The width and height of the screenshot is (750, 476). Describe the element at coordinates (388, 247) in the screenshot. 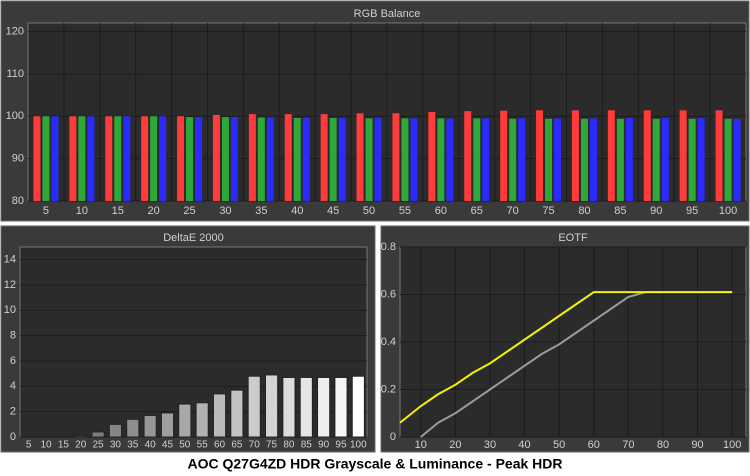

I see `y-tick-label: 0.8` at that location.